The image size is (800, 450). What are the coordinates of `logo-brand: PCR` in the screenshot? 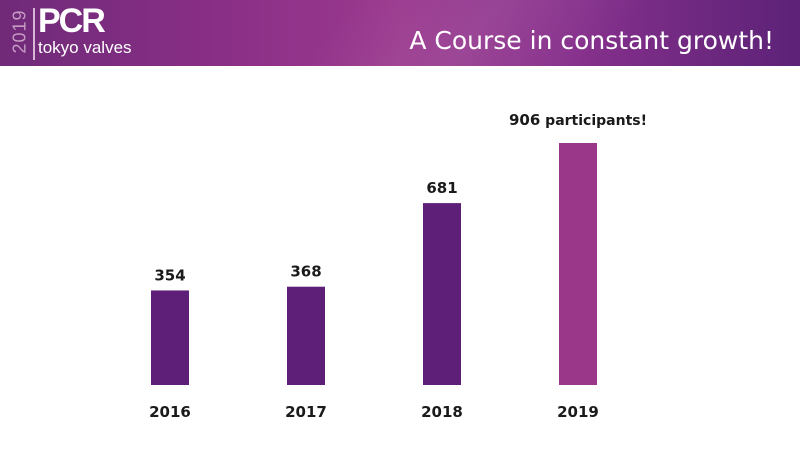 It's located at (72, 21).